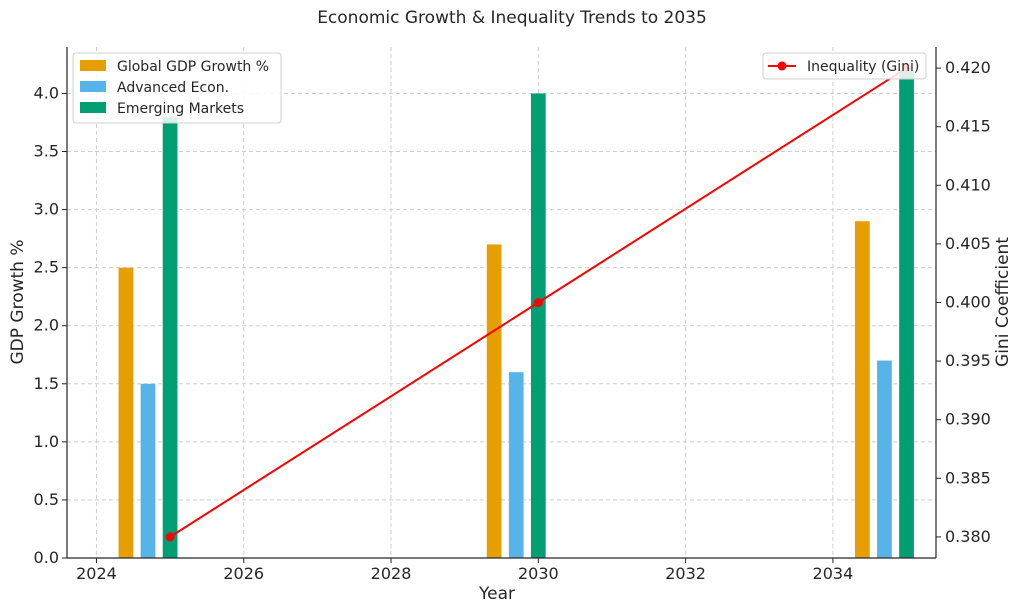 The height and width of the screenshot is (613, 1024). What do you see at coordinates (782, 66) in the screenshot?
I see `legend-line-marker` at bounding box center [782, 66].